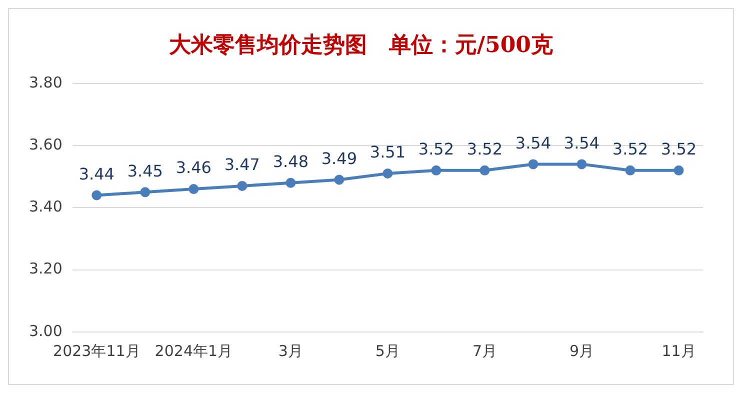 The height and width of the screenshot is (393, 742). What do you see at coordinates (45, 144) in the screenshot?
I see `text: 3.60` at bounding box center [45, 144].